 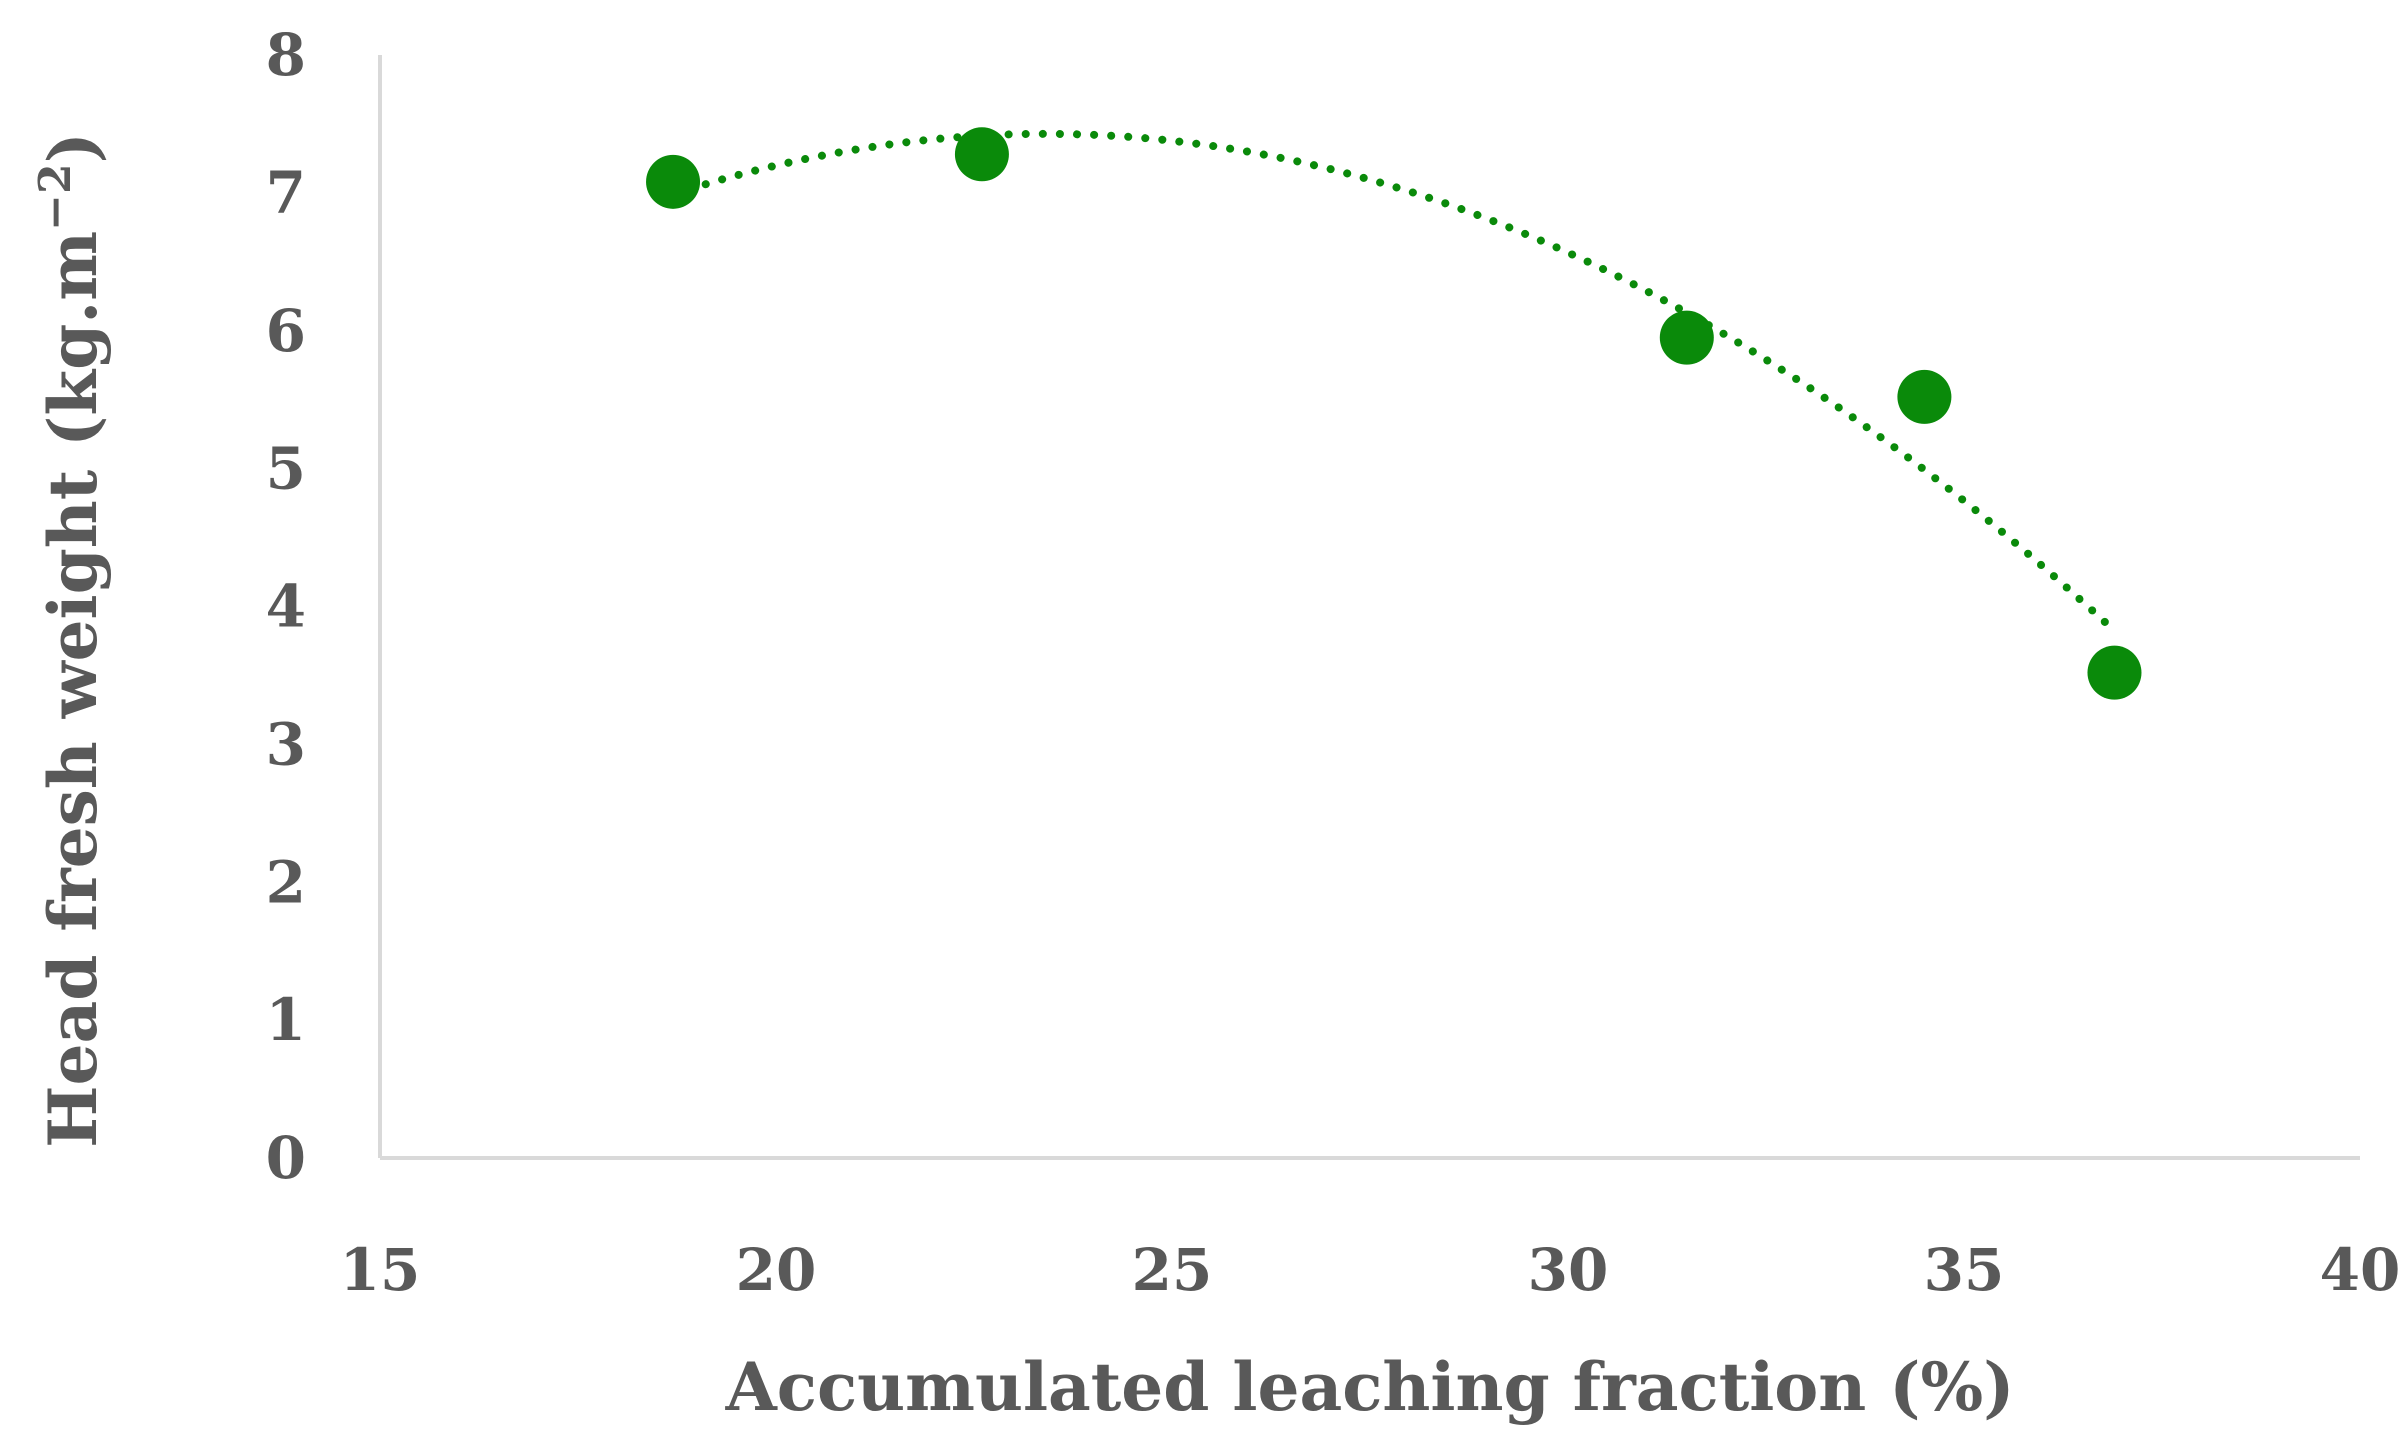 What do you see at coordinates (73, 689) in the screenshot?
I see `y-axis-title-main: Head fresh weight (kg.m` at bounding box center [73, 689].